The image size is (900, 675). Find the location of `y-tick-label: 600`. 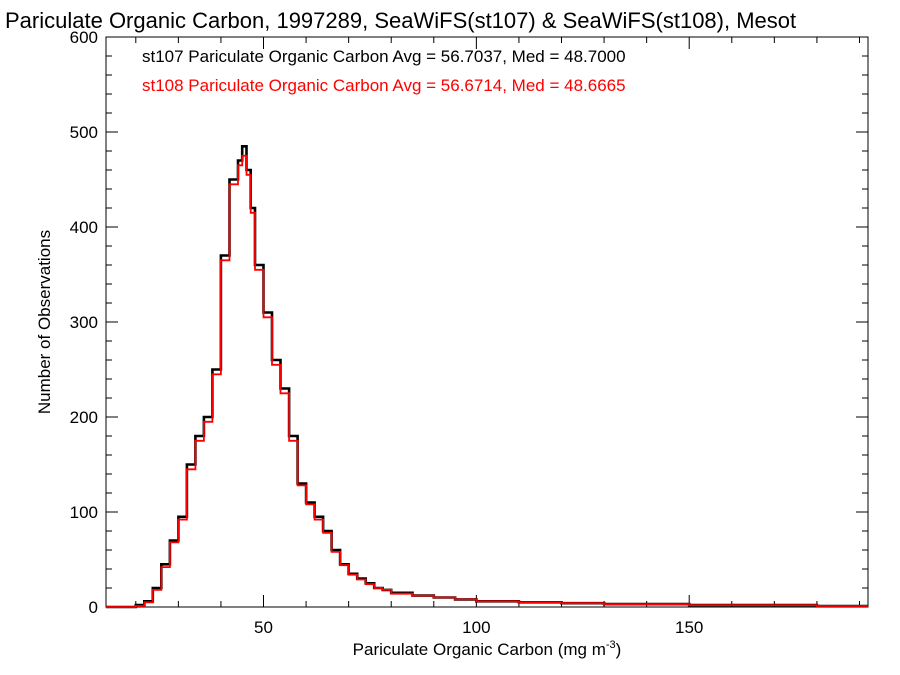

y-tick-label: 600 is located at coordinates (84, 37).